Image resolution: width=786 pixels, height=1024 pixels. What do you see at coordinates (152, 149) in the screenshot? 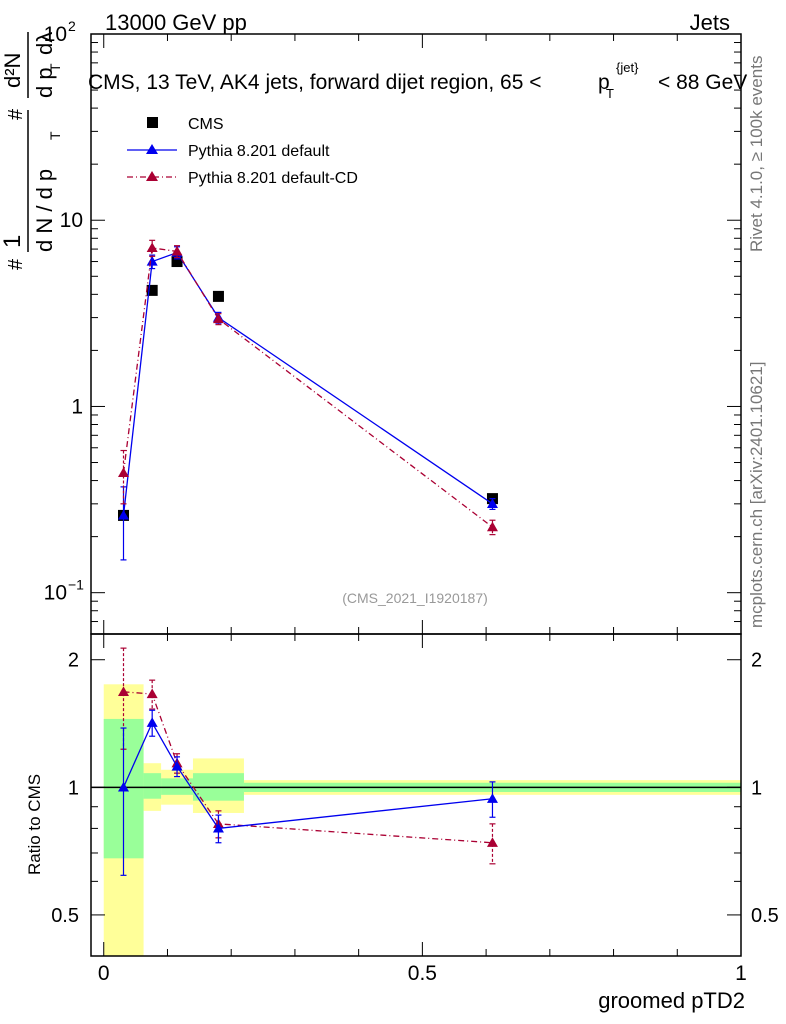
I see `legend-marker-pythia-default` at bounding box center [152, 149].